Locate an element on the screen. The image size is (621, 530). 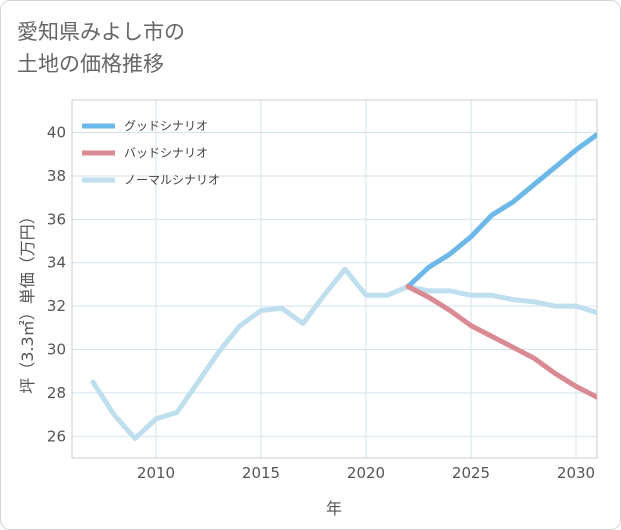
chart-title: 愛知県みよし市の 土地の価格推移 is located at coordinates (101, 48).